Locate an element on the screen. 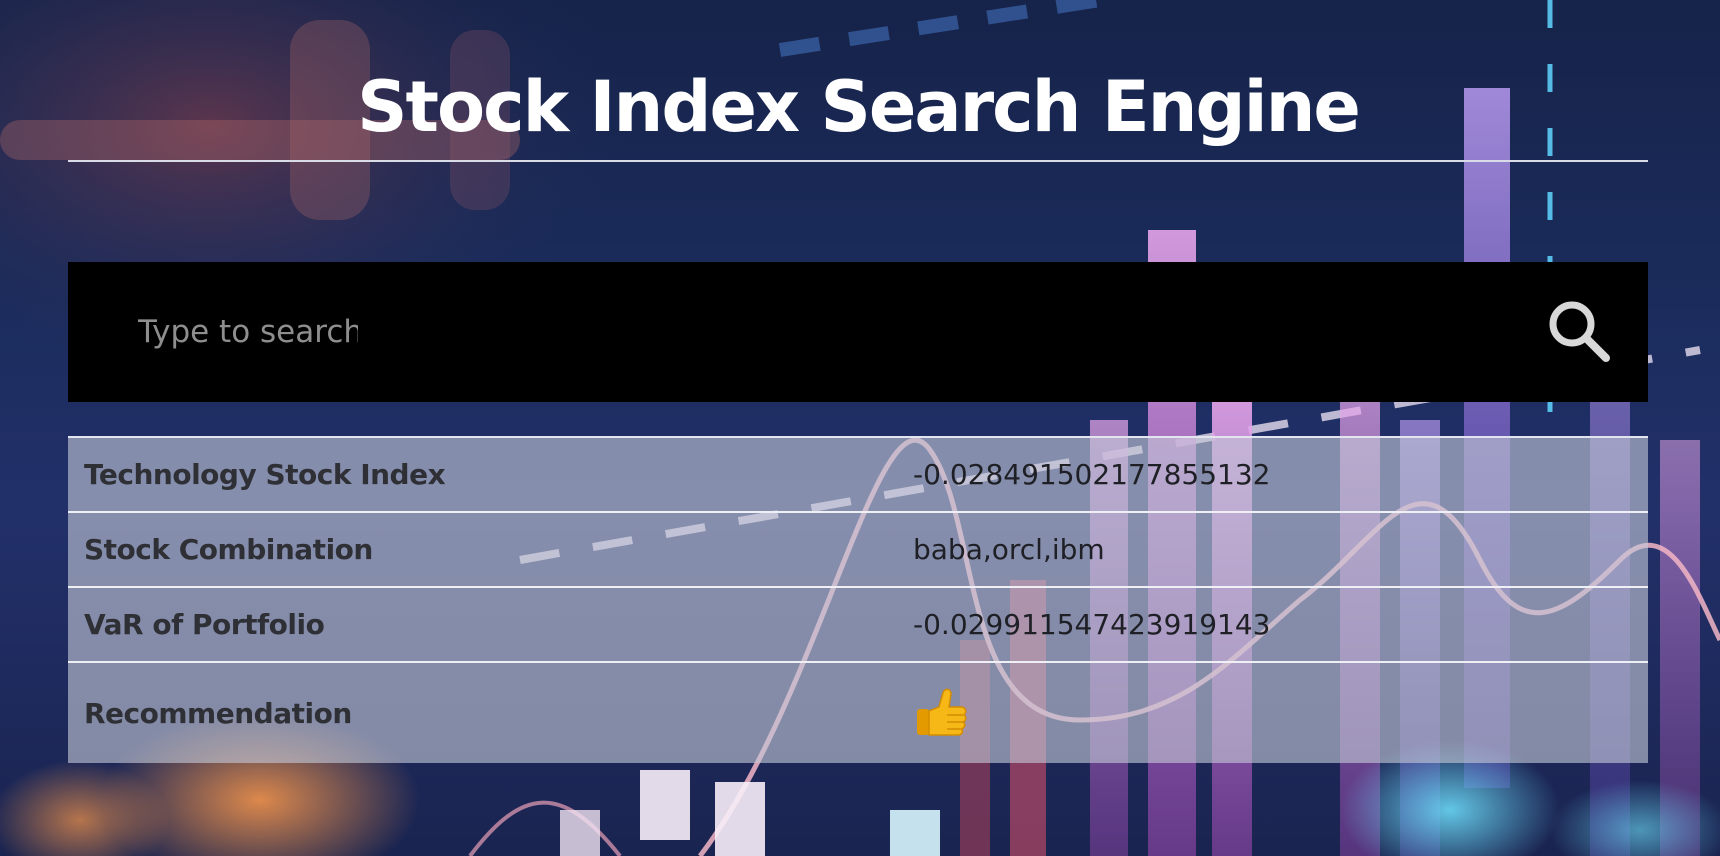 The height and width of the screenshot is (856, 1720). search-icon is located at coordinates (1579, 331).